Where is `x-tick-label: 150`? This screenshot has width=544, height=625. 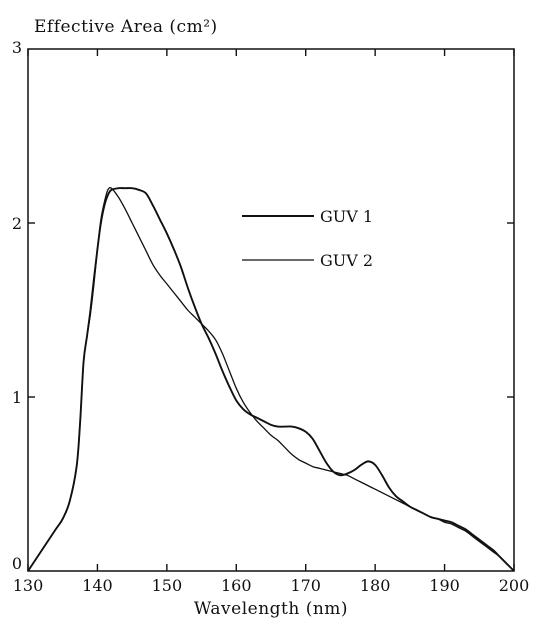 x-tick-label: 150 is located at coordinates (167, 585).